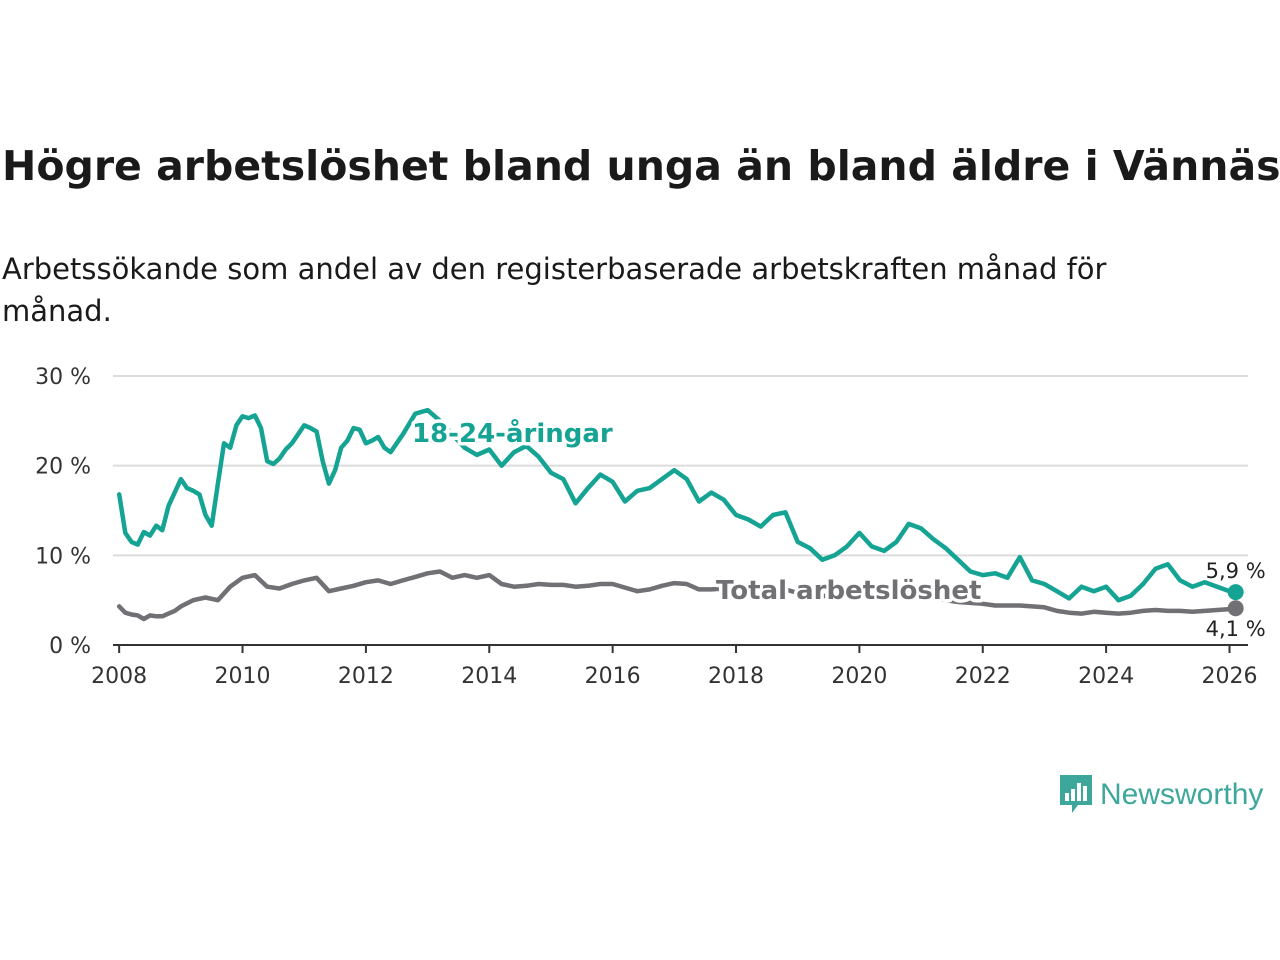 This screenshot has width=1280, height=960. Describe the element at coordinates (1182, 794) in the screenshot. I see `brand-name: Newsworthy` at that location.